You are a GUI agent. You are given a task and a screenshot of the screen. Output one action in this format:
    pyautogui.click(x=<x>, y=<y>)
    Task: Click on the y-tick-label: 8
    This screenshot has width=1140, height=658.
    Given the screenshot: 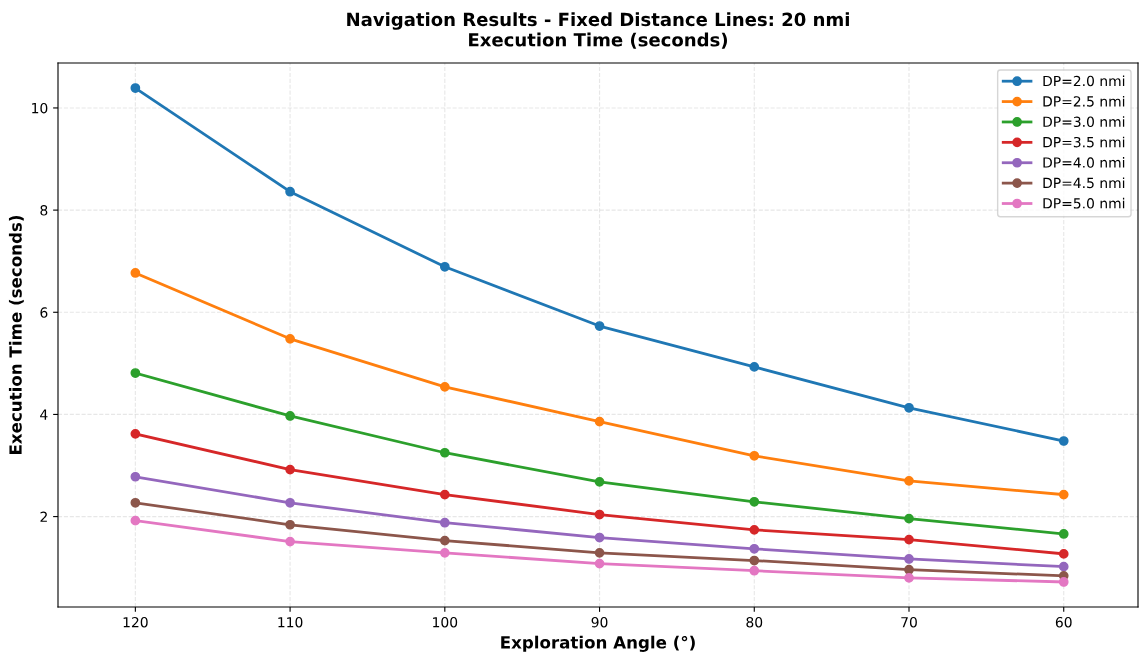 What is the action you would take?
    pyautogui.click(x=44, y=210)
    